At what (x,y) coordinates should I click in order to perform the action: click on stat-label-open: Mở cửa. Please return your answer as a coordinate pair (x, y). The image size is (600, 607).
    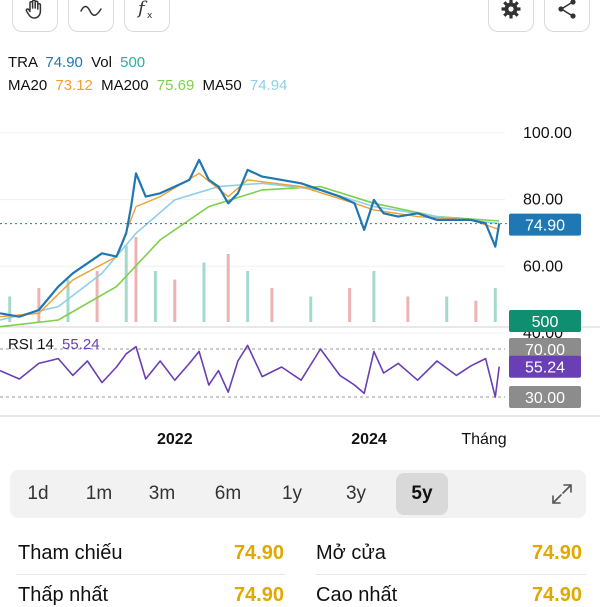
    Looking at the image, I should click on (351, 553).